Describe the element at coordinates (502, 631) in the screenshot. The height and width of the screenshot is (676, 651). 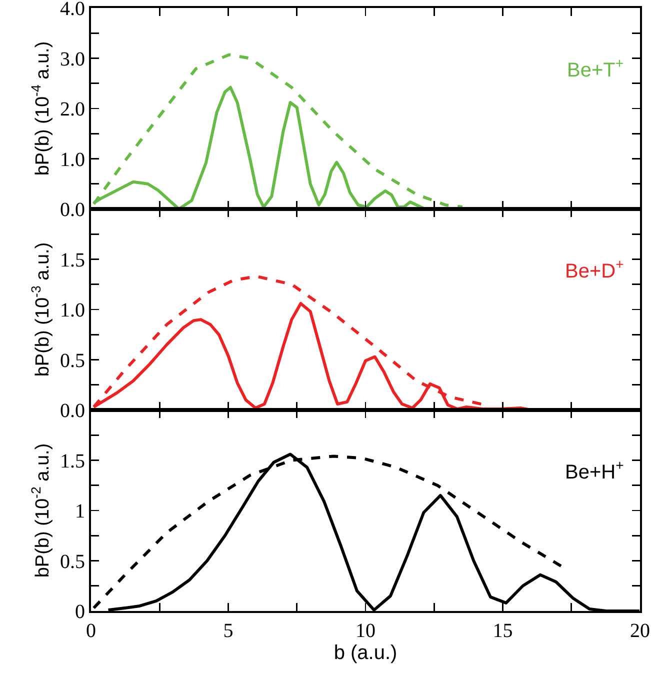
I see `x-tick-label: 15` at that location.